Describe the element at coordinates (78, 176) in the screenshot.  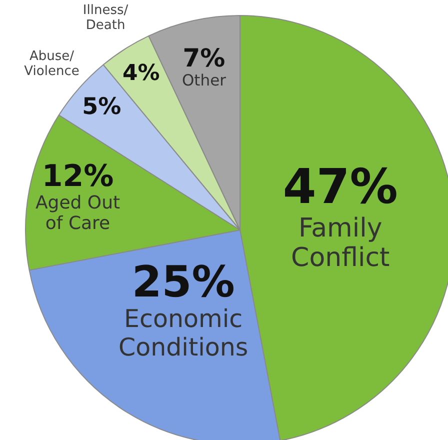
I see `data-label: 12%` at that location.